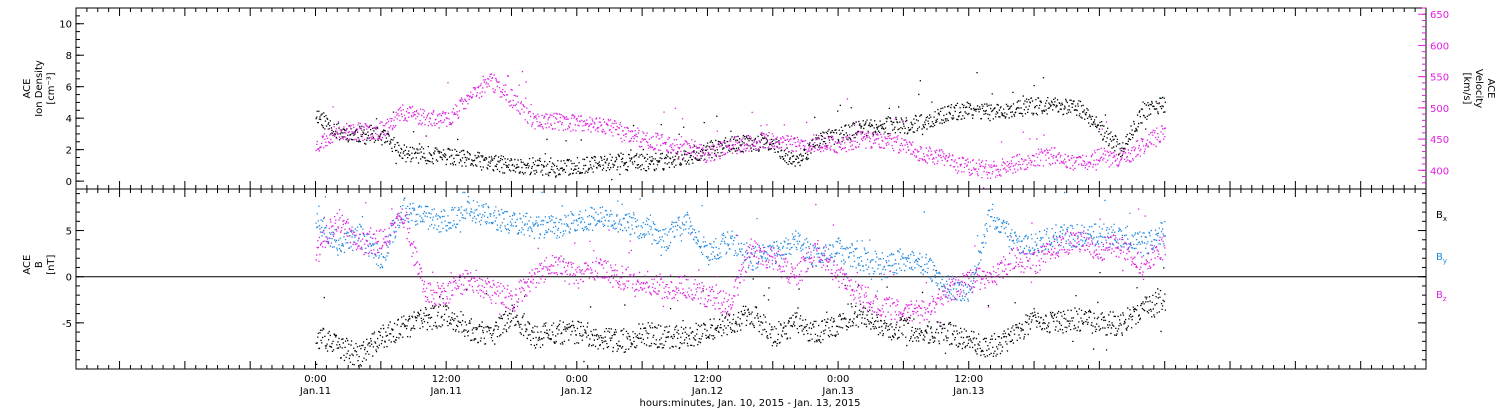  I want to click on right-axis-title-line: [km/s], so click(1466, 89).